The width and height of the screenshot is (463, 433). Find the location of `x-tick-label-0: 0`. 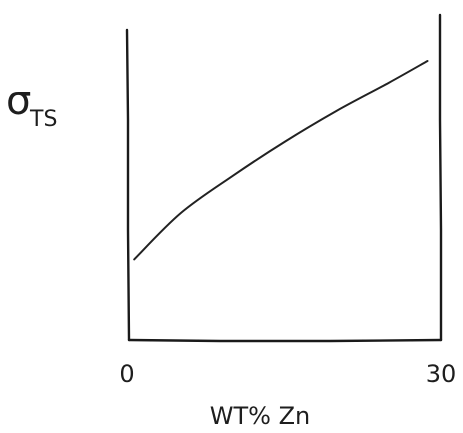

x-tick-label-0: 0 is located at coordinates (126, 374).